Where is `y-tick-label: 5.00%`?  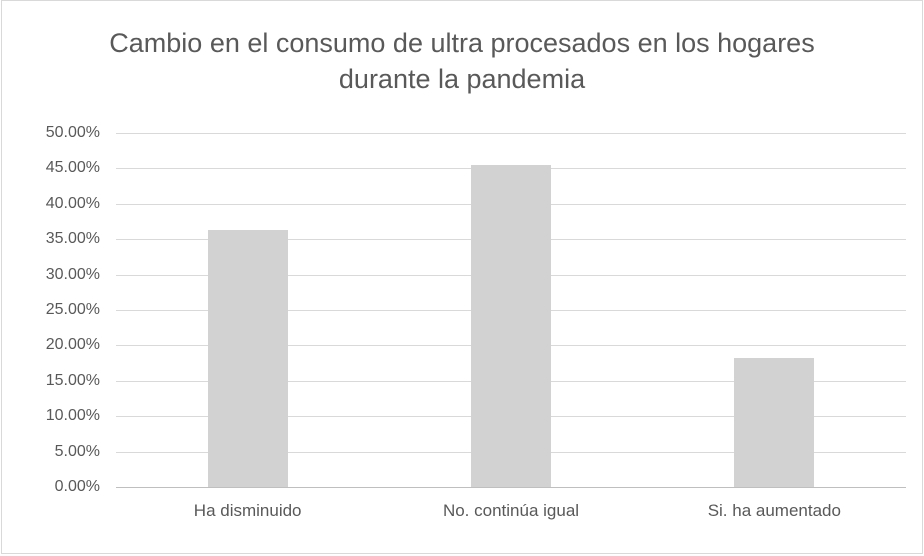 y-tick-label: 5.00% is located at coordinates (77, 451).